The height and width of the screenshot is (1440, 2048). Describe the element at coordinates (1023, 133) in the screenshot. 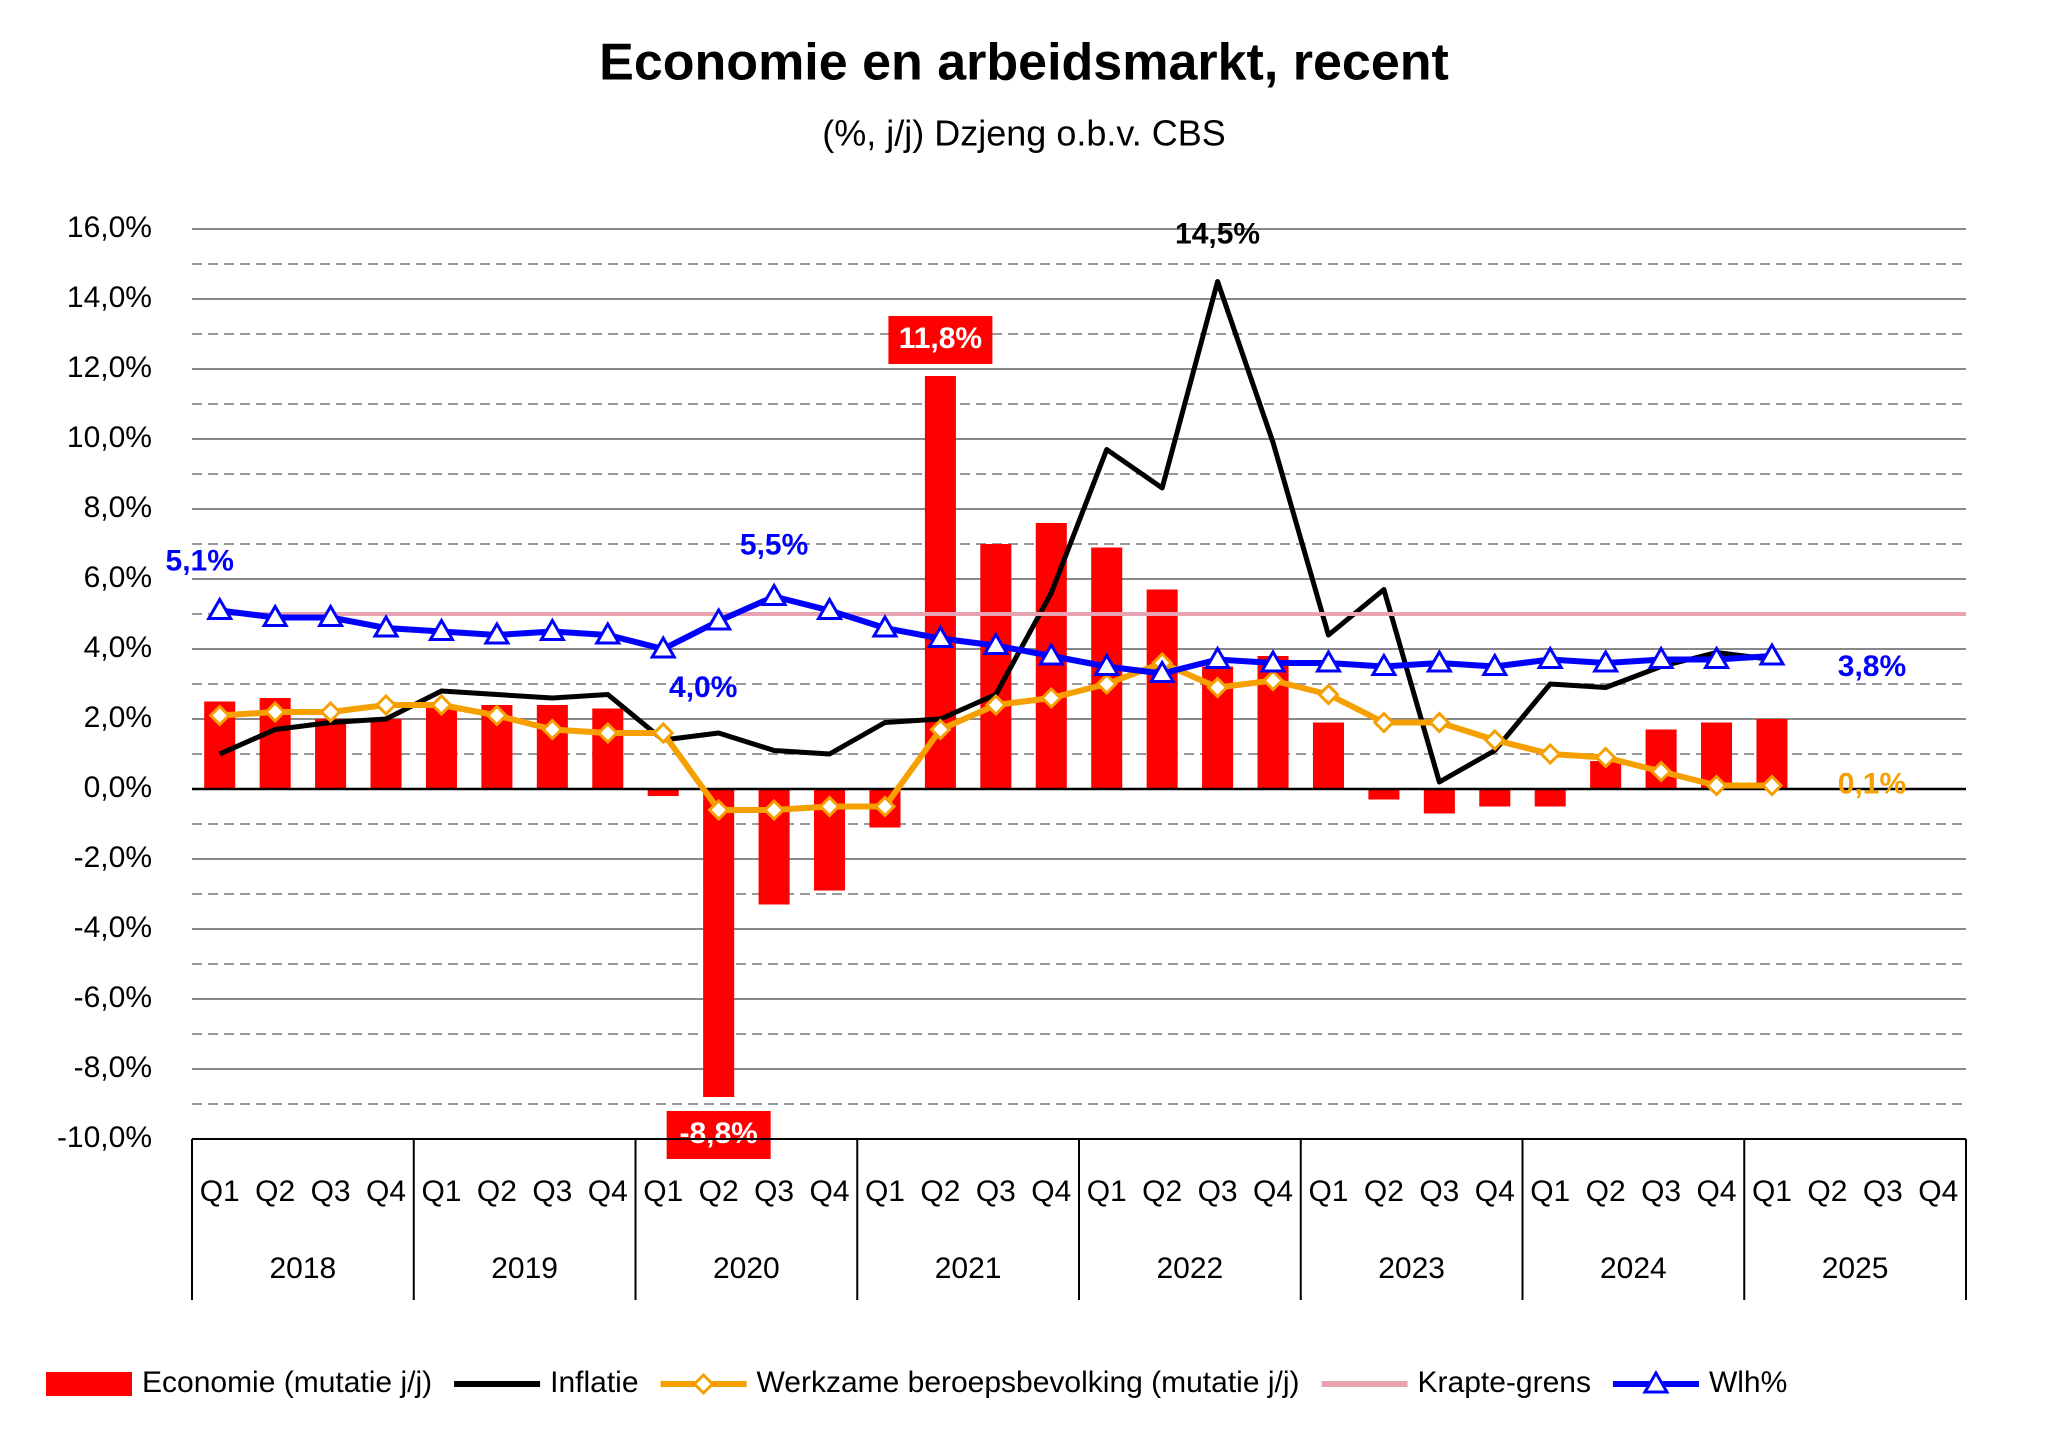

I see `chart-subtitle: (%, j/j) Dzjeng o.b.v. CBS` at that location.